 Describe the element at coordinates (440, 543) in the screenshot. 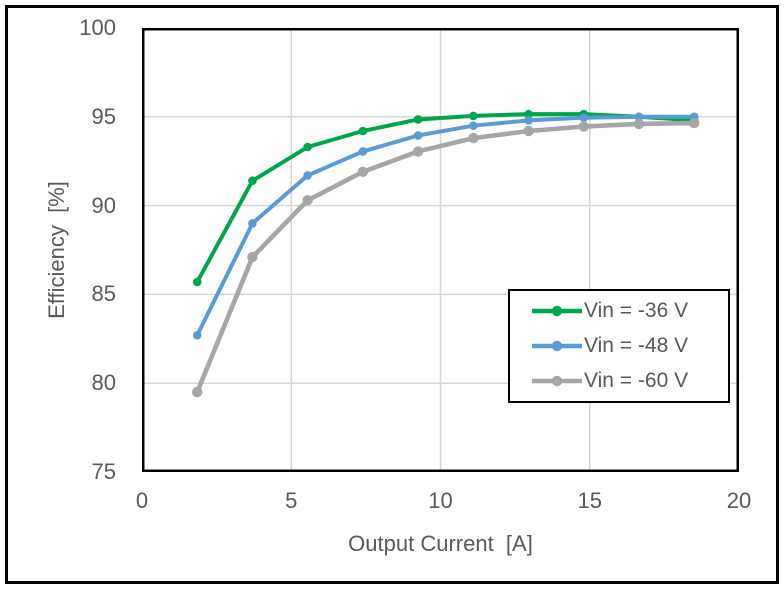

I see `x-axis-title: Output Current [A]` at that location.